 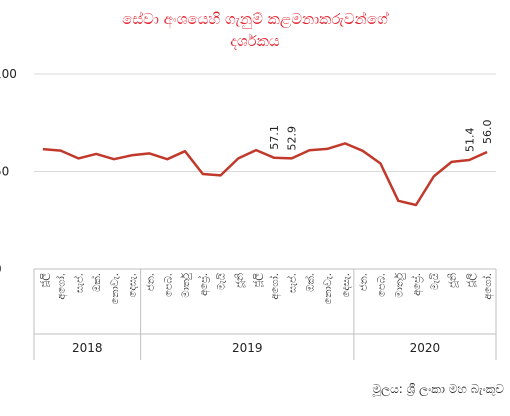 I want to click on y-tick-label: 100, so click(x=8, y=74).